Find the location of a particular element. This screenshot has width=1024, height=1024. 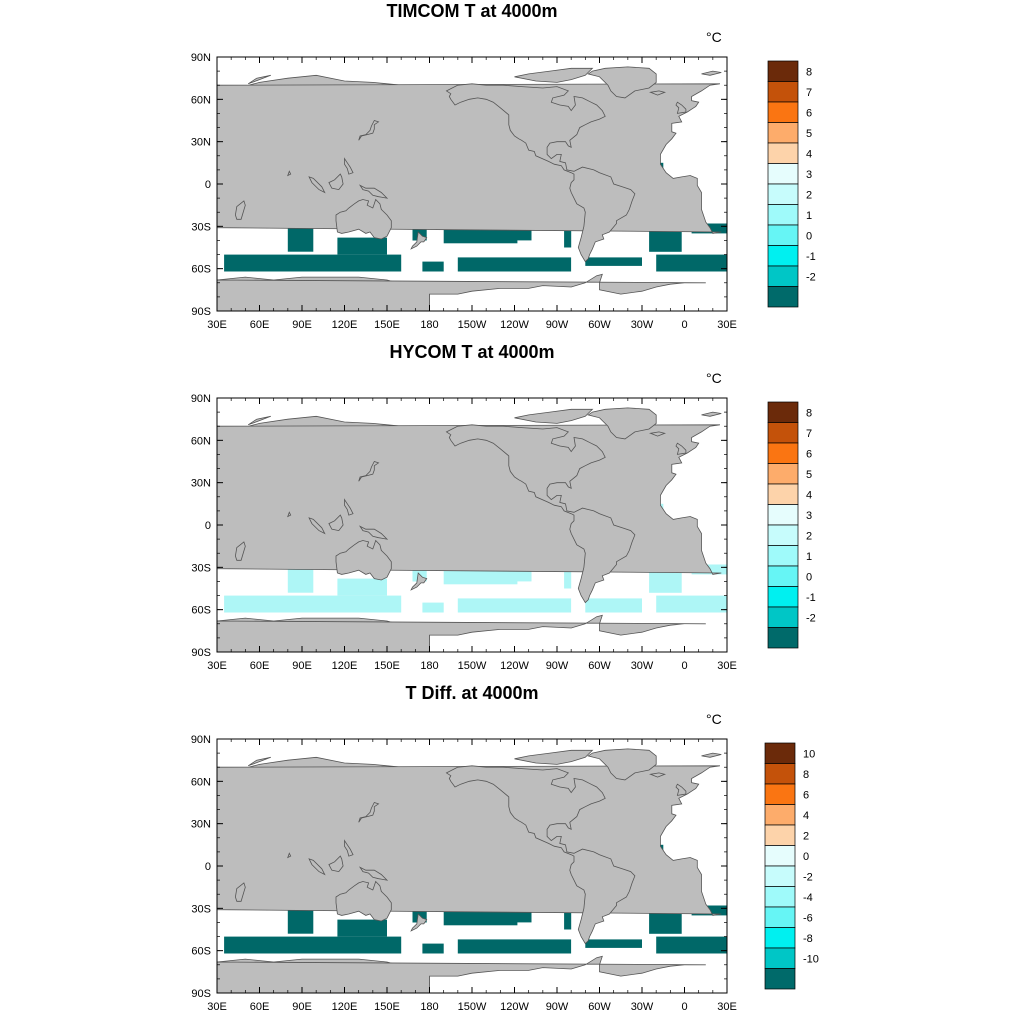

panel-title: TIMCOM T at 4000m is located at coordinates (472, 11).